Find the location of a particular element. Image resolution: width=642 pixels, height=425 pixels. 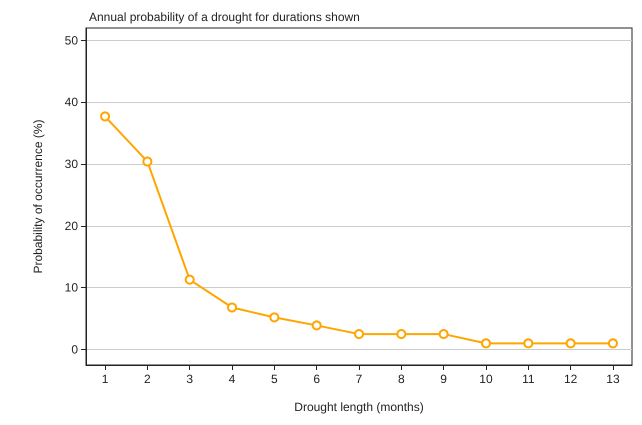

x-tick-label: 7 is located at coordinates (359, 379).